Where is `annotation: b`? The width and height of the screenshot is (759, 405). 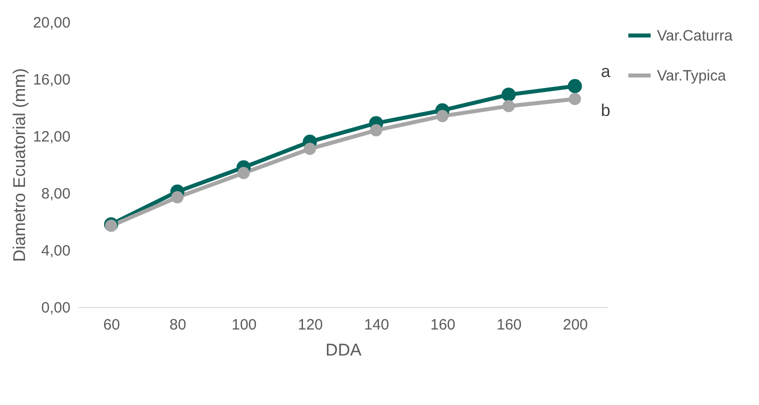 annotation: b is located at coordinates (605, 110).